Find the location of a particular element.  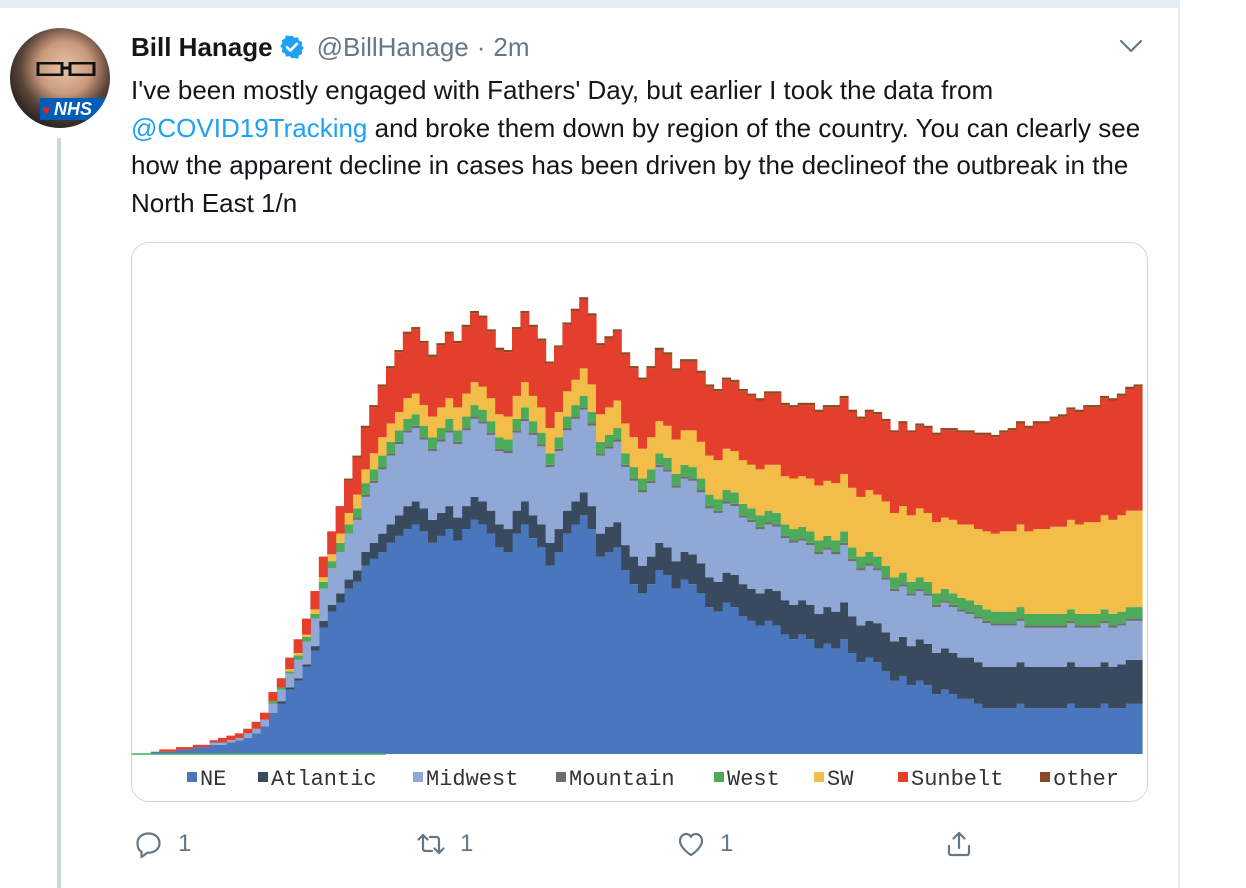

reply-icon is located at coordinates (148, 845).